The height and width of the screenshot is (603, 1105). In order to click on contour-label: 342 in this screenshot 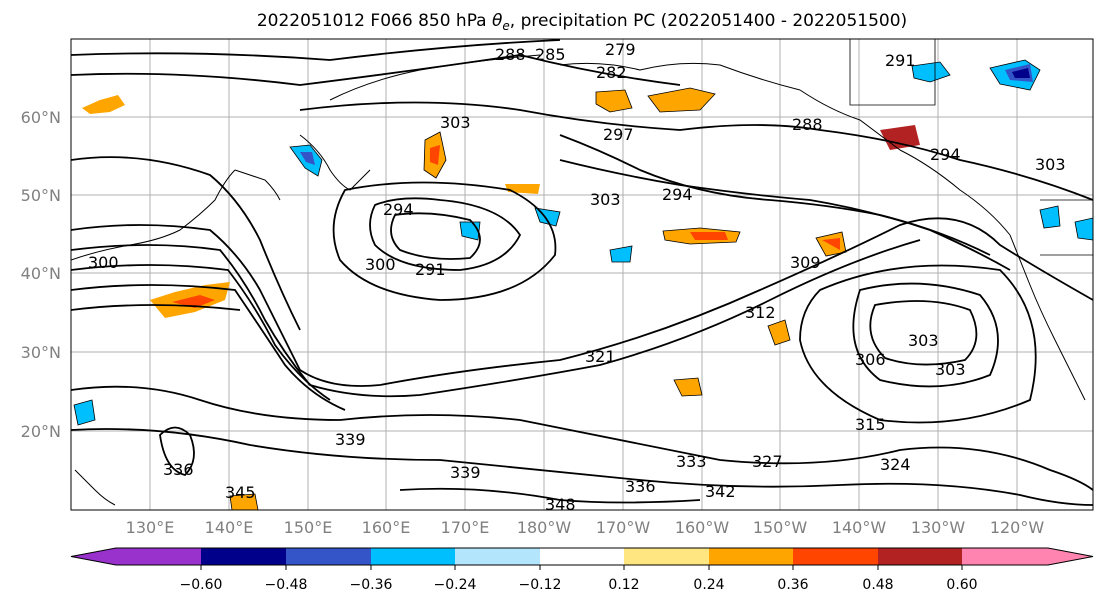, I will do `click(720, 491)`.